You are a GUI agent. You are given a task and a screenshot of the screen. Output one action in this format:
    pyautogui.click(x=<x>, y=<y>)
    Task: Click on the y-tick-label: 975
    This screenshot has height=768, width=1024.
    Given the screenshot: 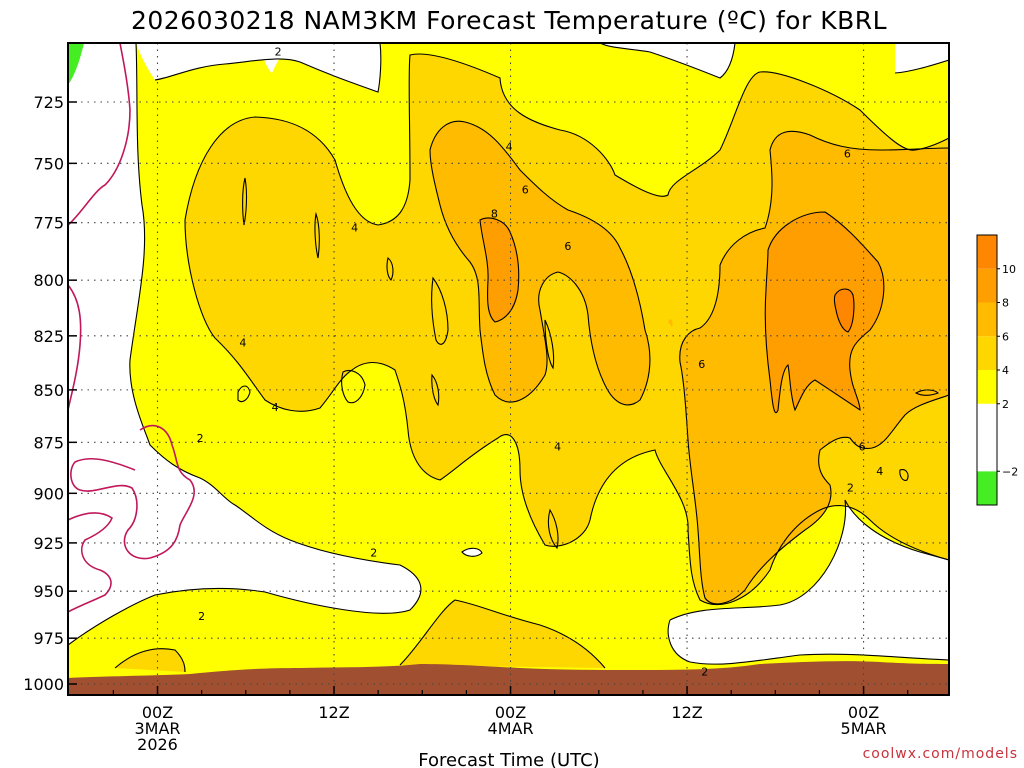 What is the action you would take?
    pyautogui.click(x=48, y=638)
    